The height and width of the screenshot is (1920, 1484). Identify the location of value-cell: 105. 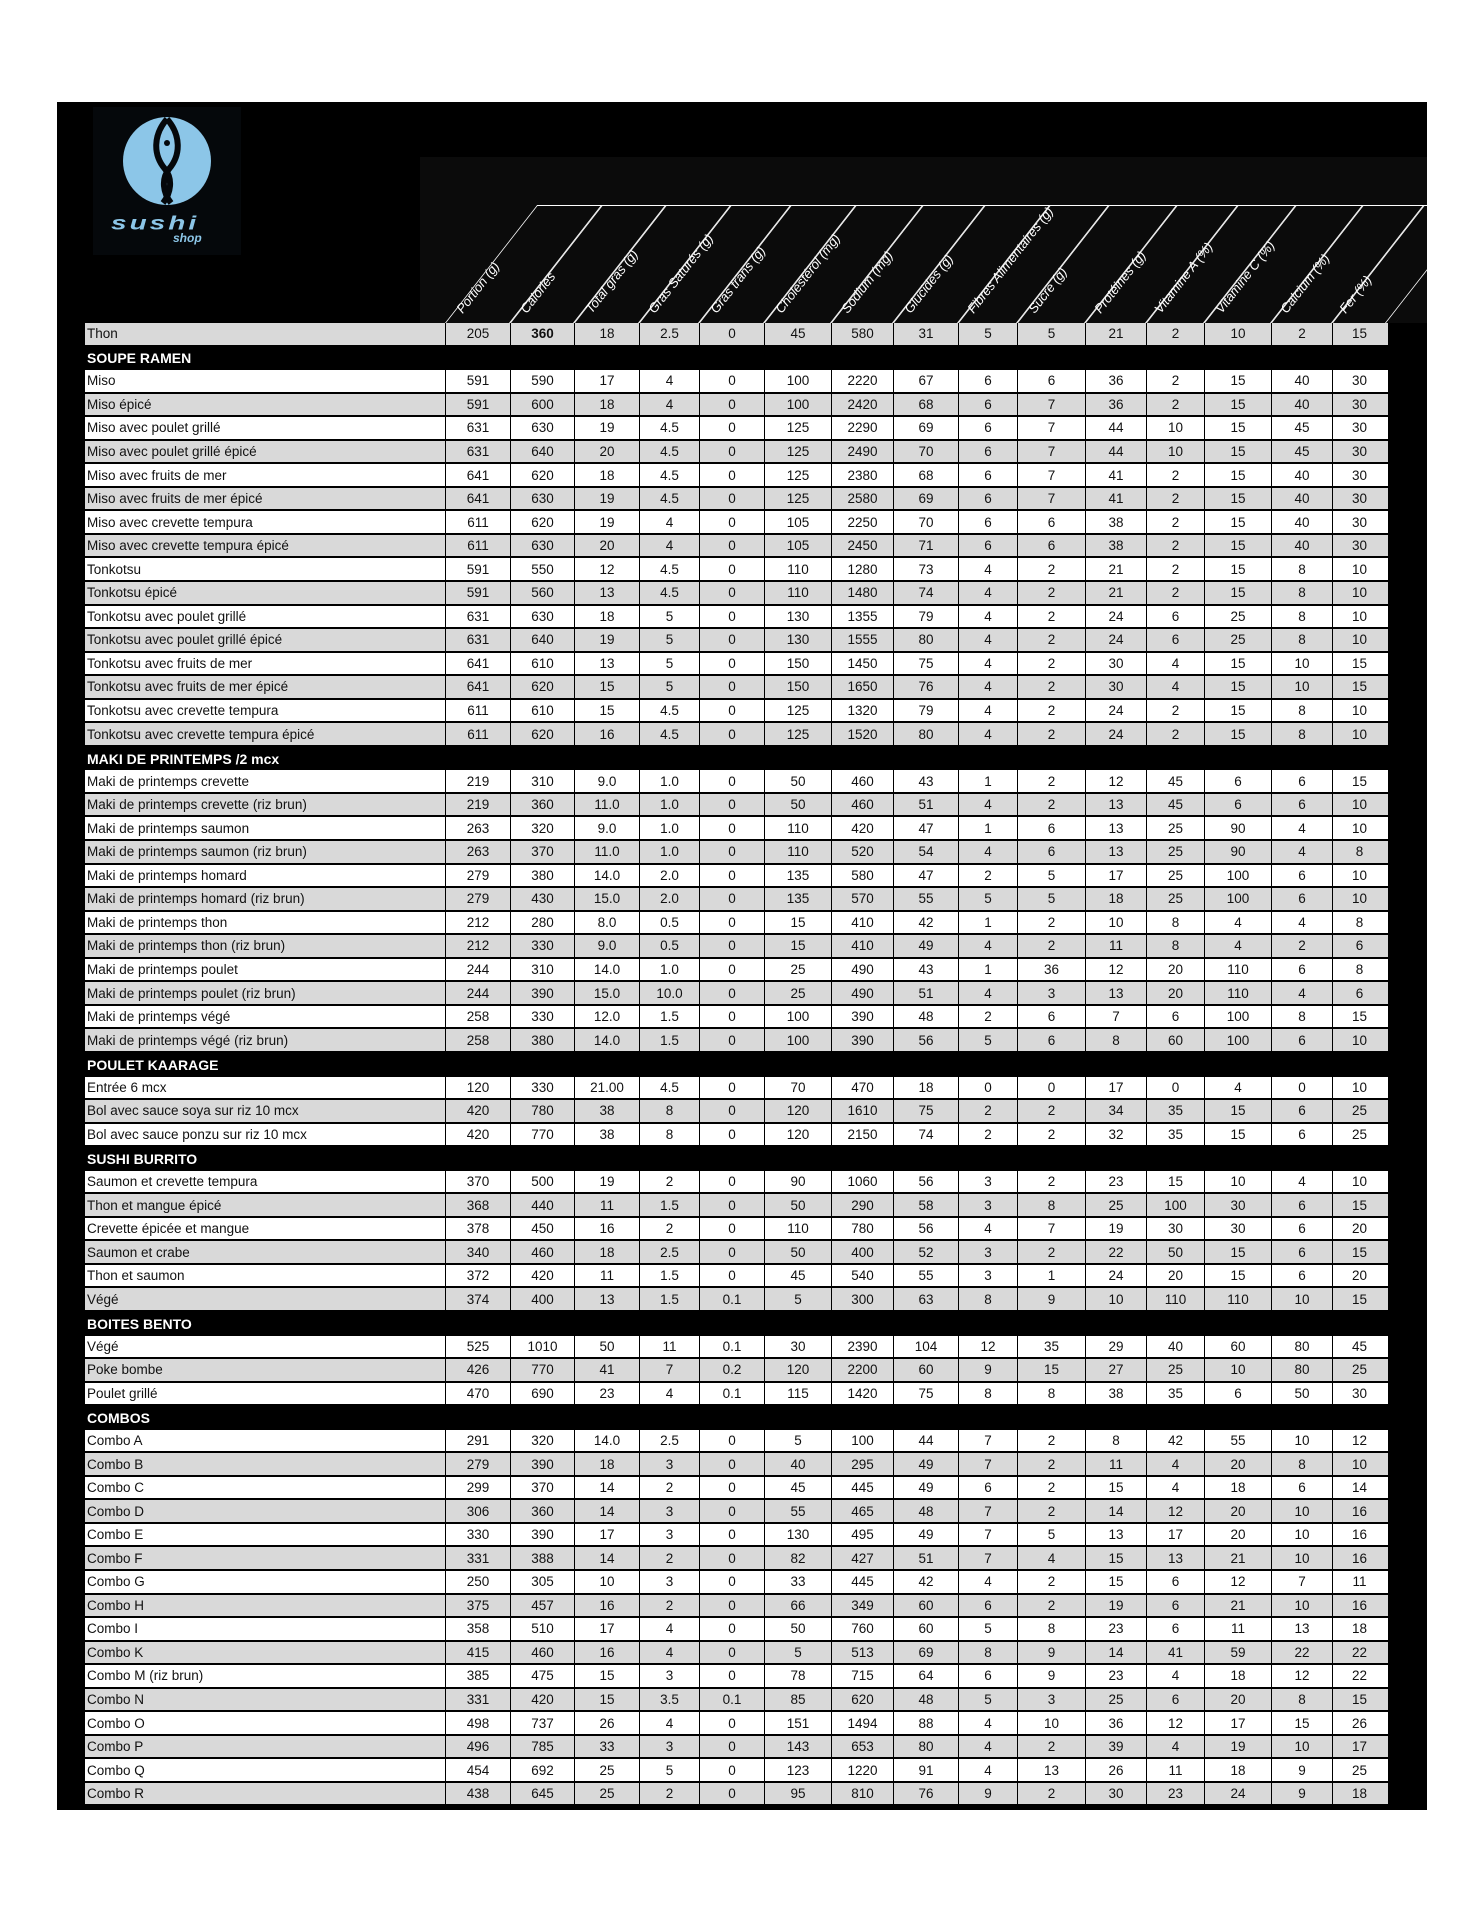
(797, 522).